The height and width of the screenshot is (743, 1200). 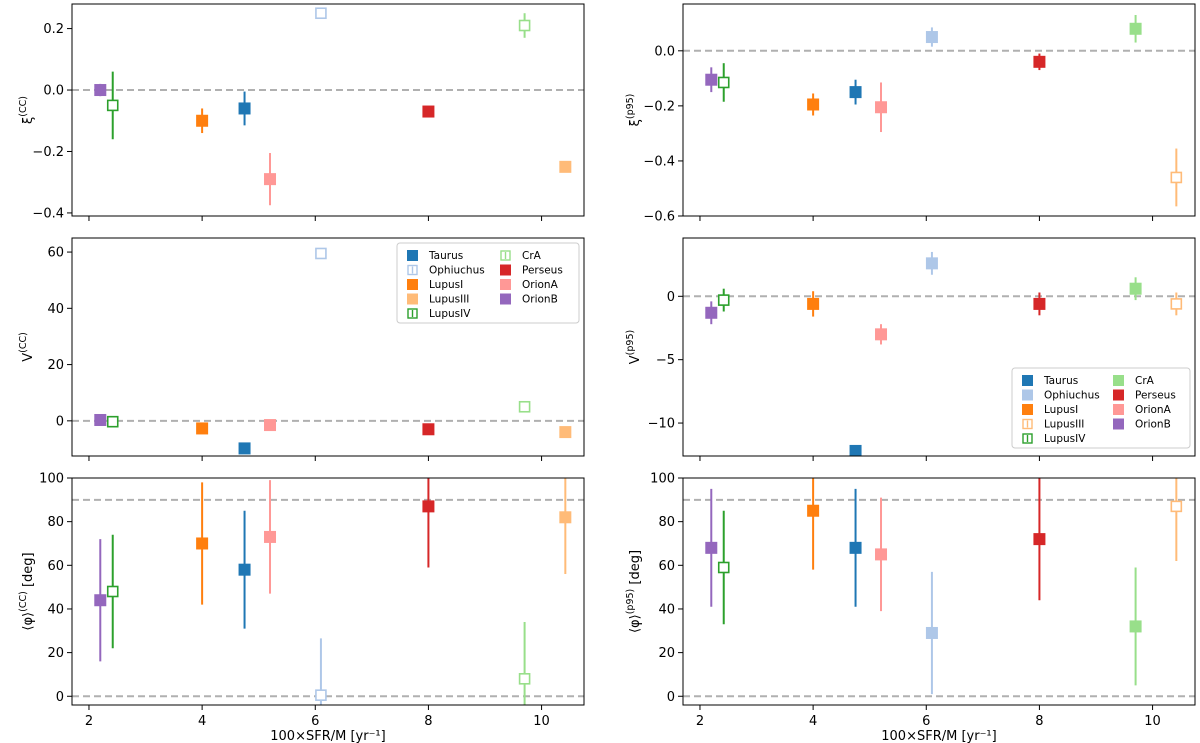 I want to click on y-tick-label: −0.4, so click(x=48, y=213).